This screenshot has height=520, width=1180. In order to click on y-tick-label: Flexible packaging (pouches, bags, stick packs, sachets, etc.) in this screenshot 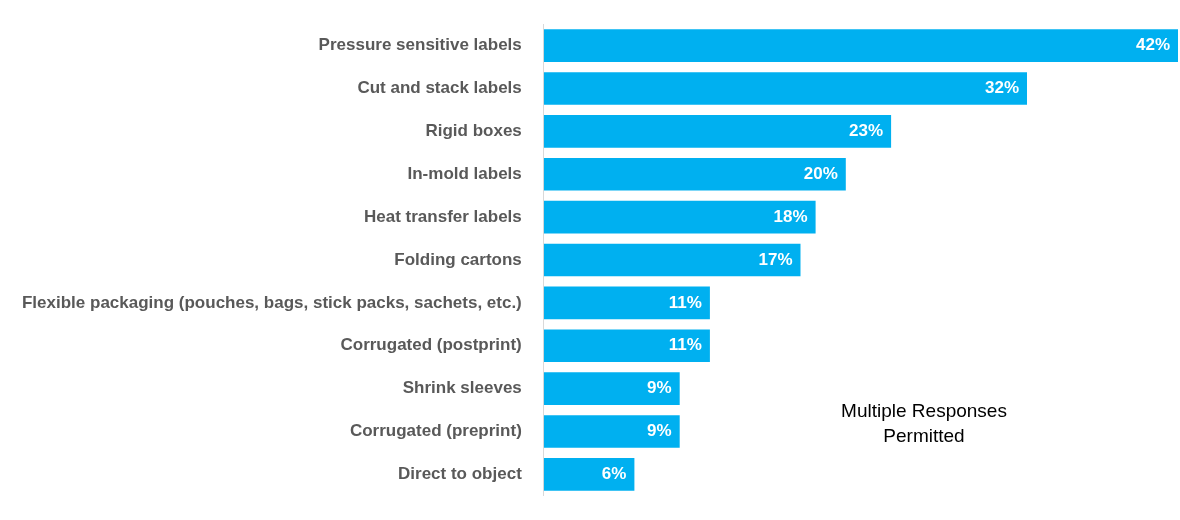, I will do `click(271, 302)`.